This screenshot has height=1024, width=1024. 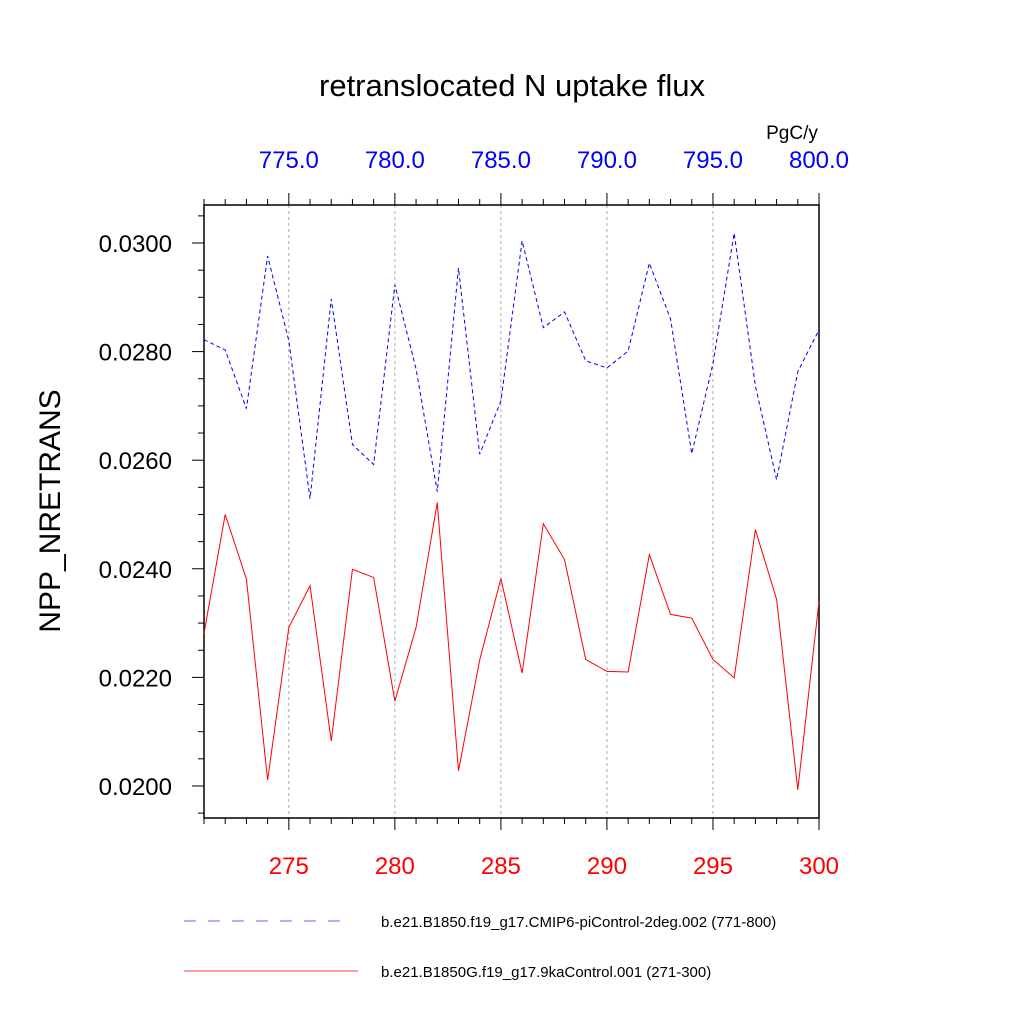 I want to click on x-bottom-tick-label: 300, so click(x=819, y=866).